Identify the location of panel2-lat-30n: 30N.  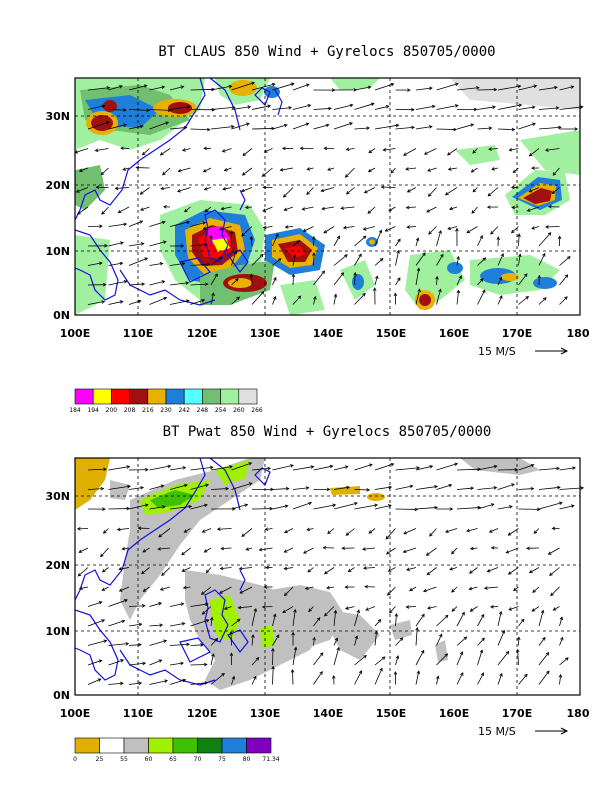
(57, 496).